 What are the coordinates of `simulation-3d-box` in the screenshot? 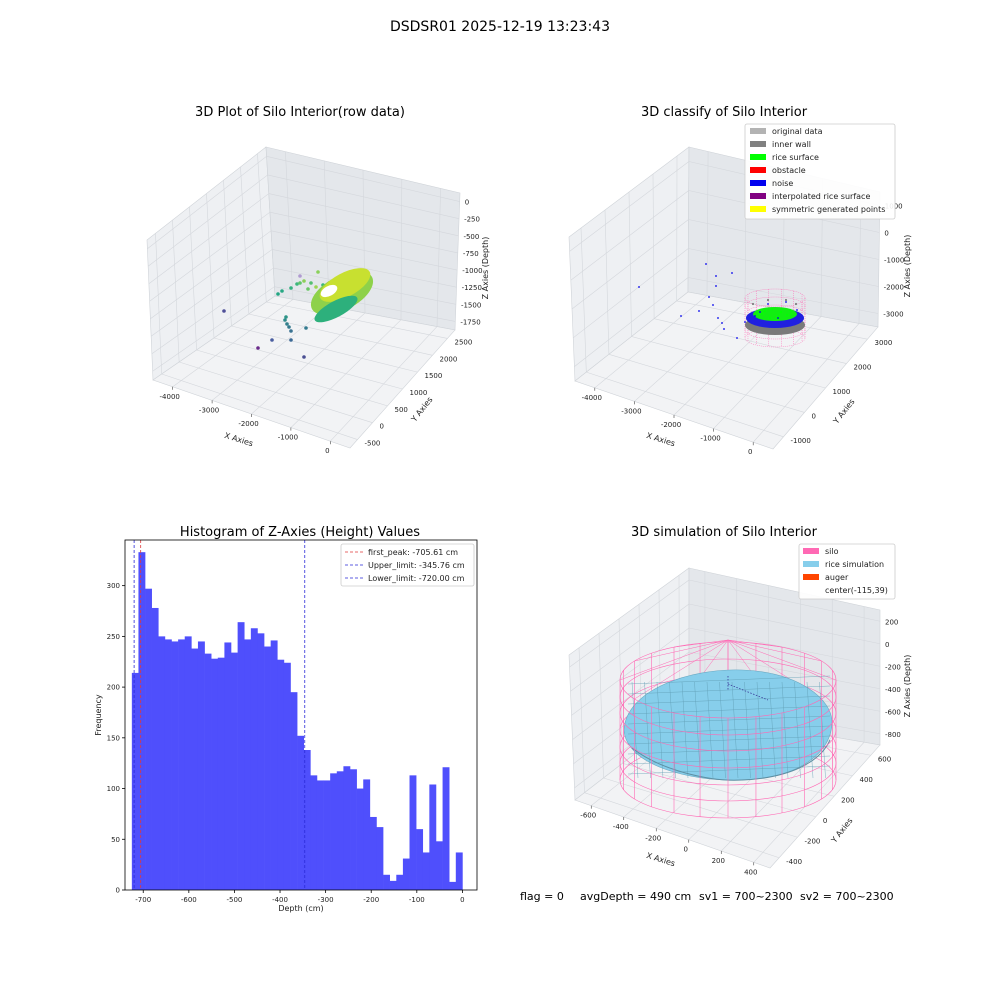 It's located at (724, 718).